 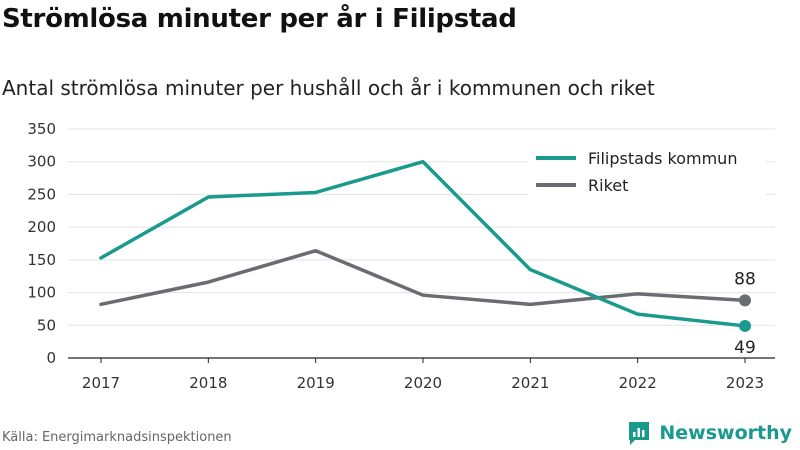 I want to click on data-label-riket: 88, so click(x=745, y=279).